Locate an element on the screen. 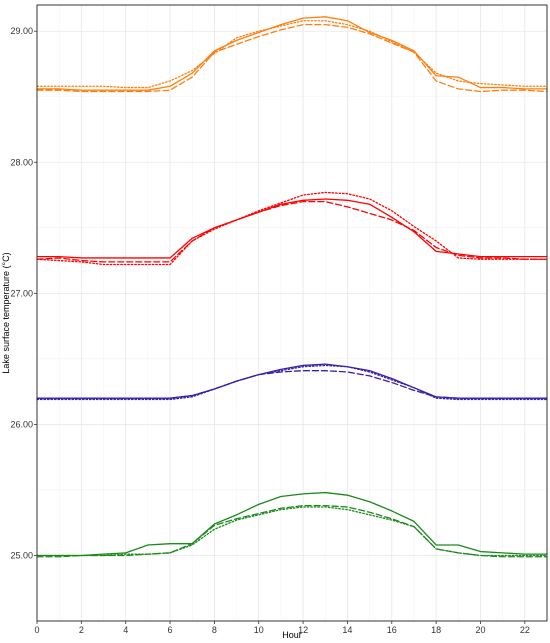 The height and width of the screenshot is (643, 550). x-tick-label: 16 is located at coordinates (392, 630).